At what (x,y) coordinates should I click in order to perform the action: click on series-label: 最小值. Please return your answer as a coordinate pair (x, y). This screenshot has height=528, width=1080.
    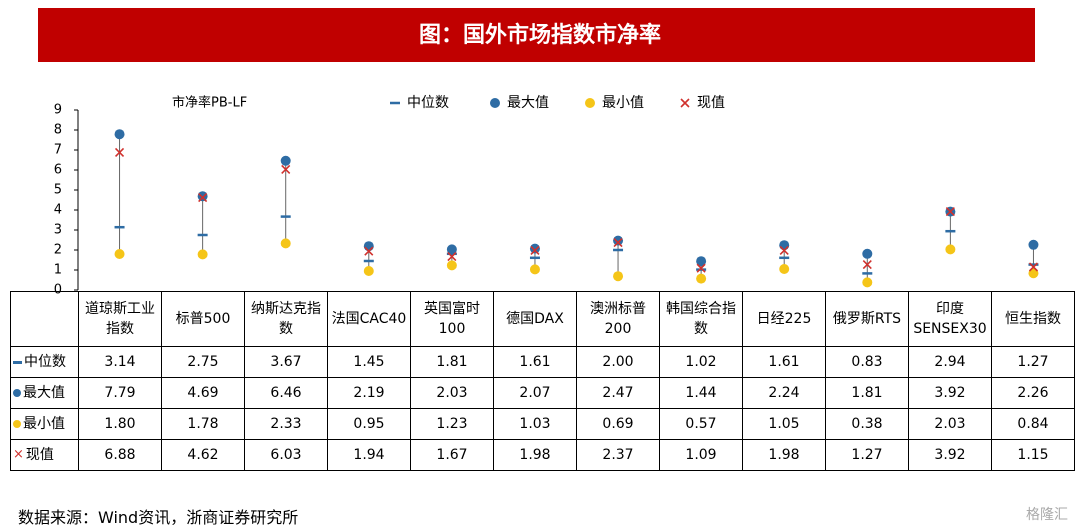
    Looking at the image, I should click on (44, 424).